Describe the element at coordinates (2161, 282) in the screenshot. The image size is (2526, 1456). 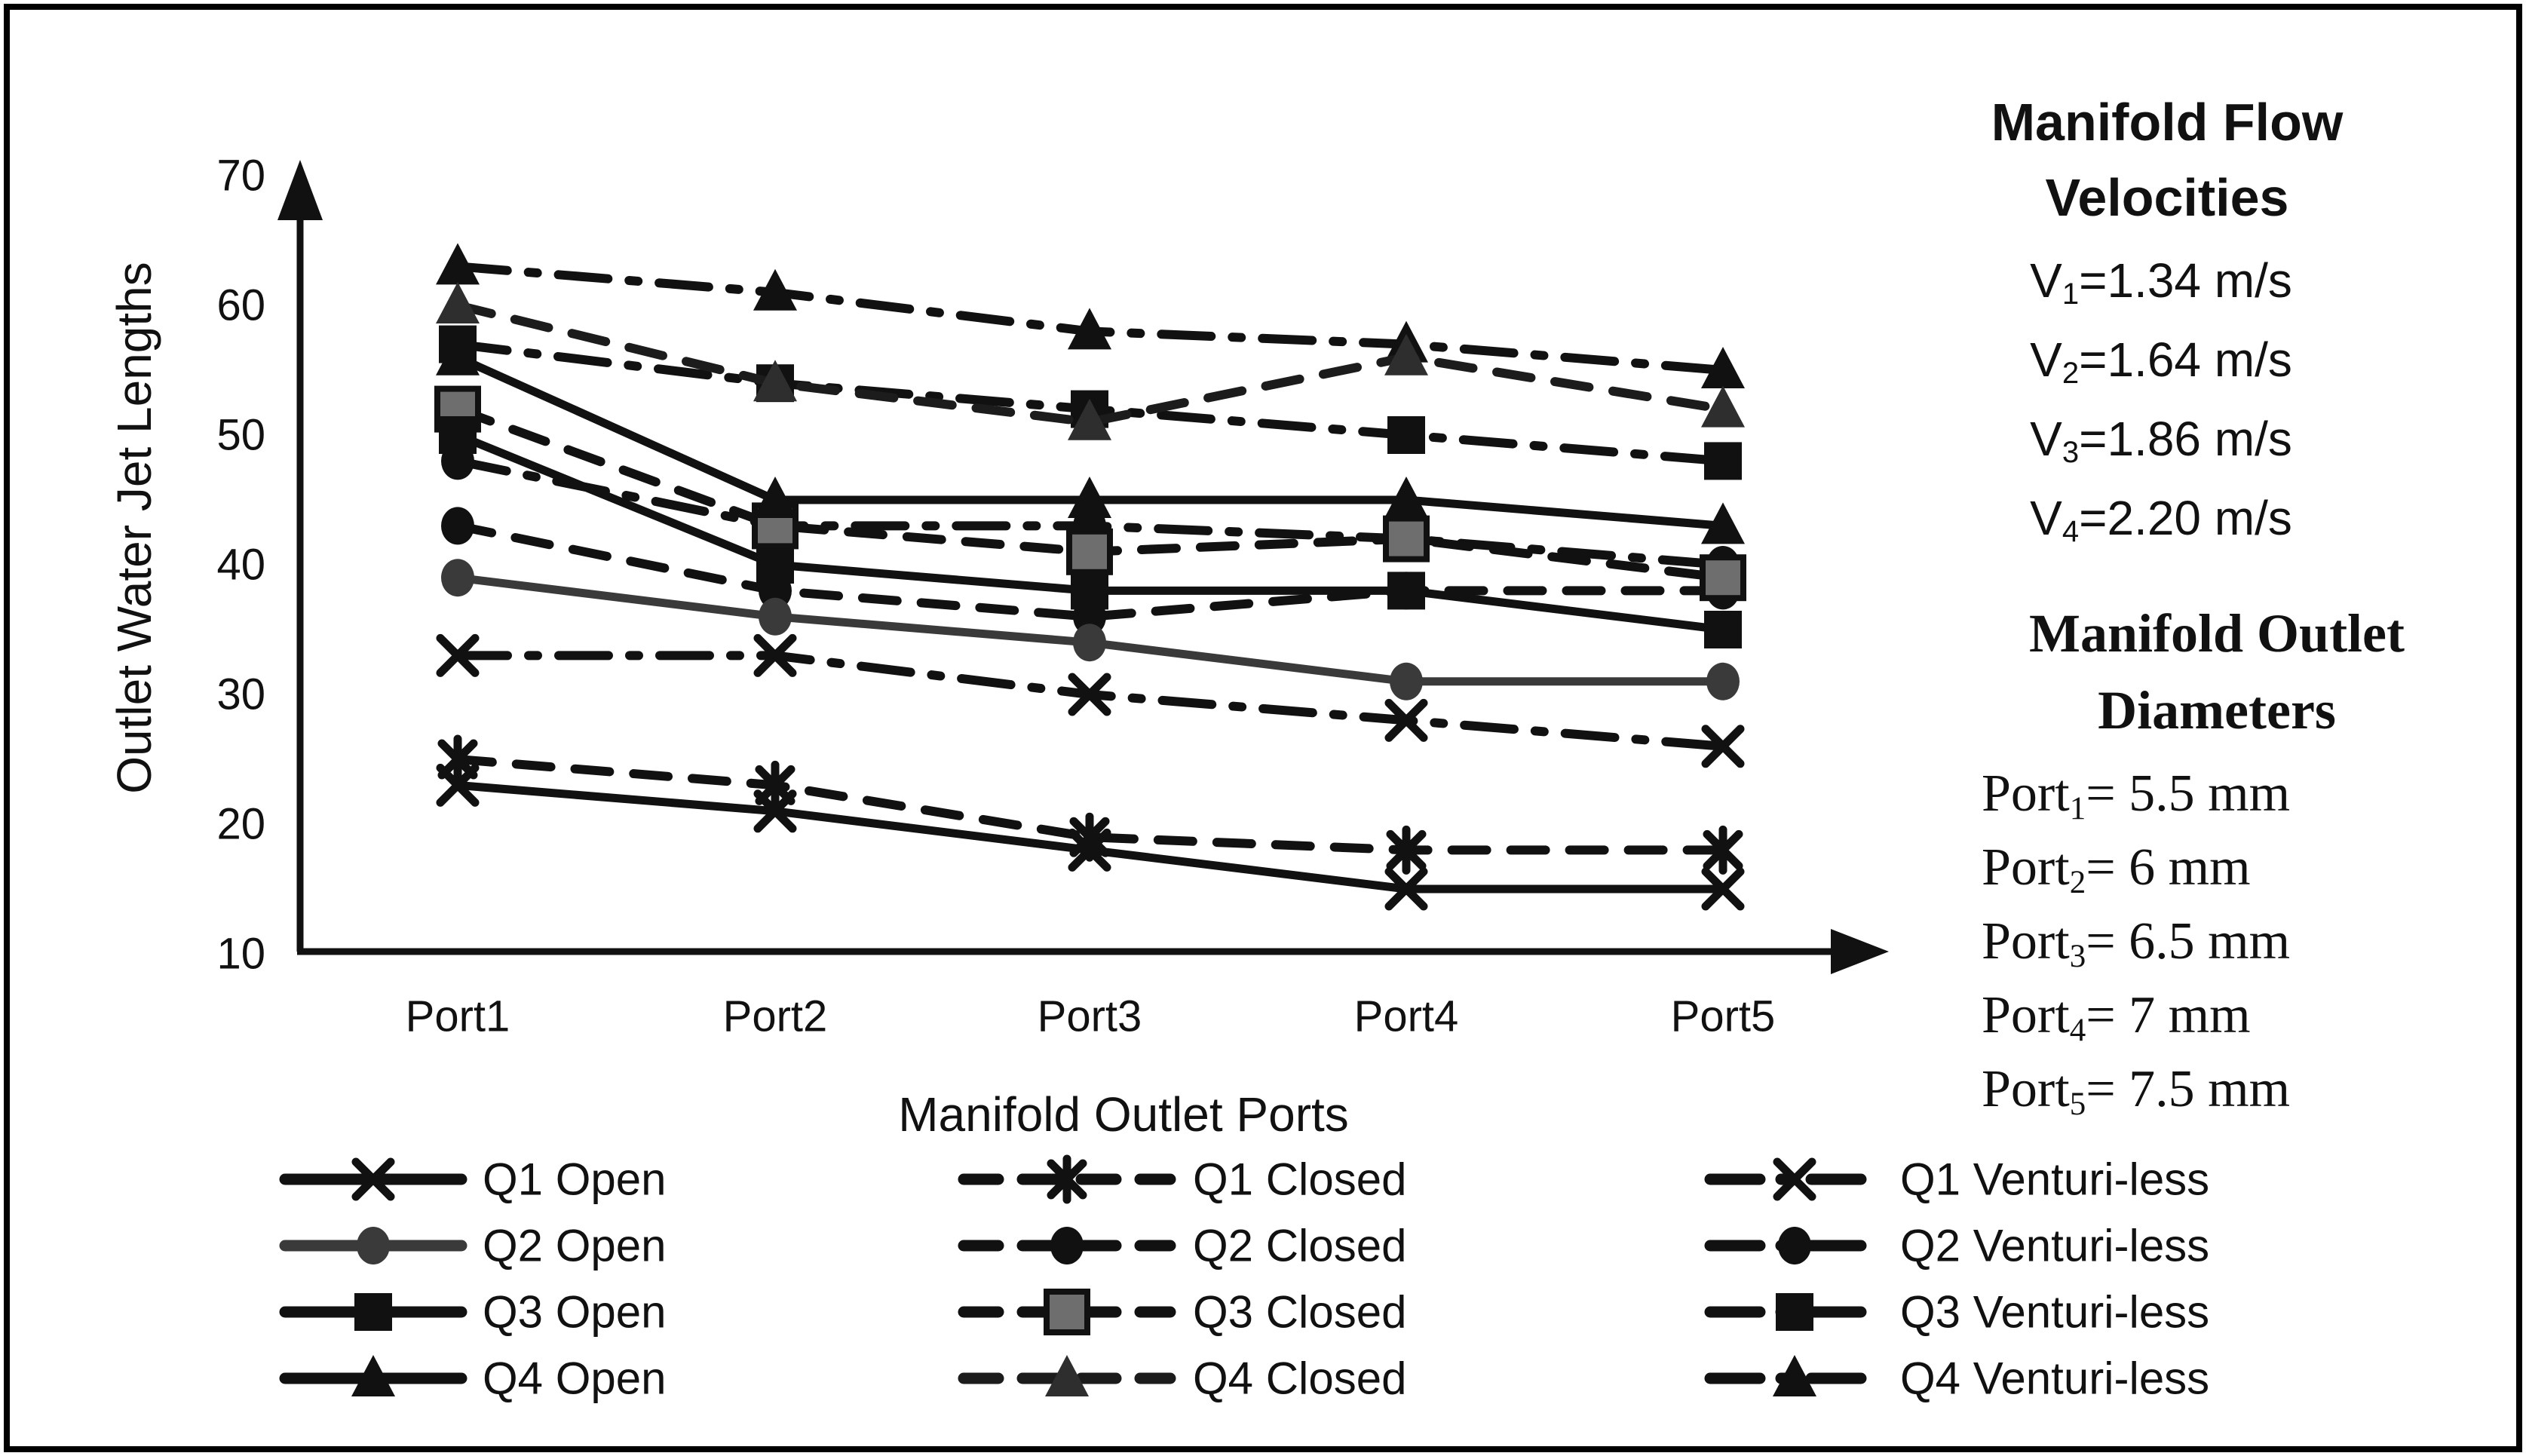
I see `velocity-item-1: V1=1.34 m/s` at that location.